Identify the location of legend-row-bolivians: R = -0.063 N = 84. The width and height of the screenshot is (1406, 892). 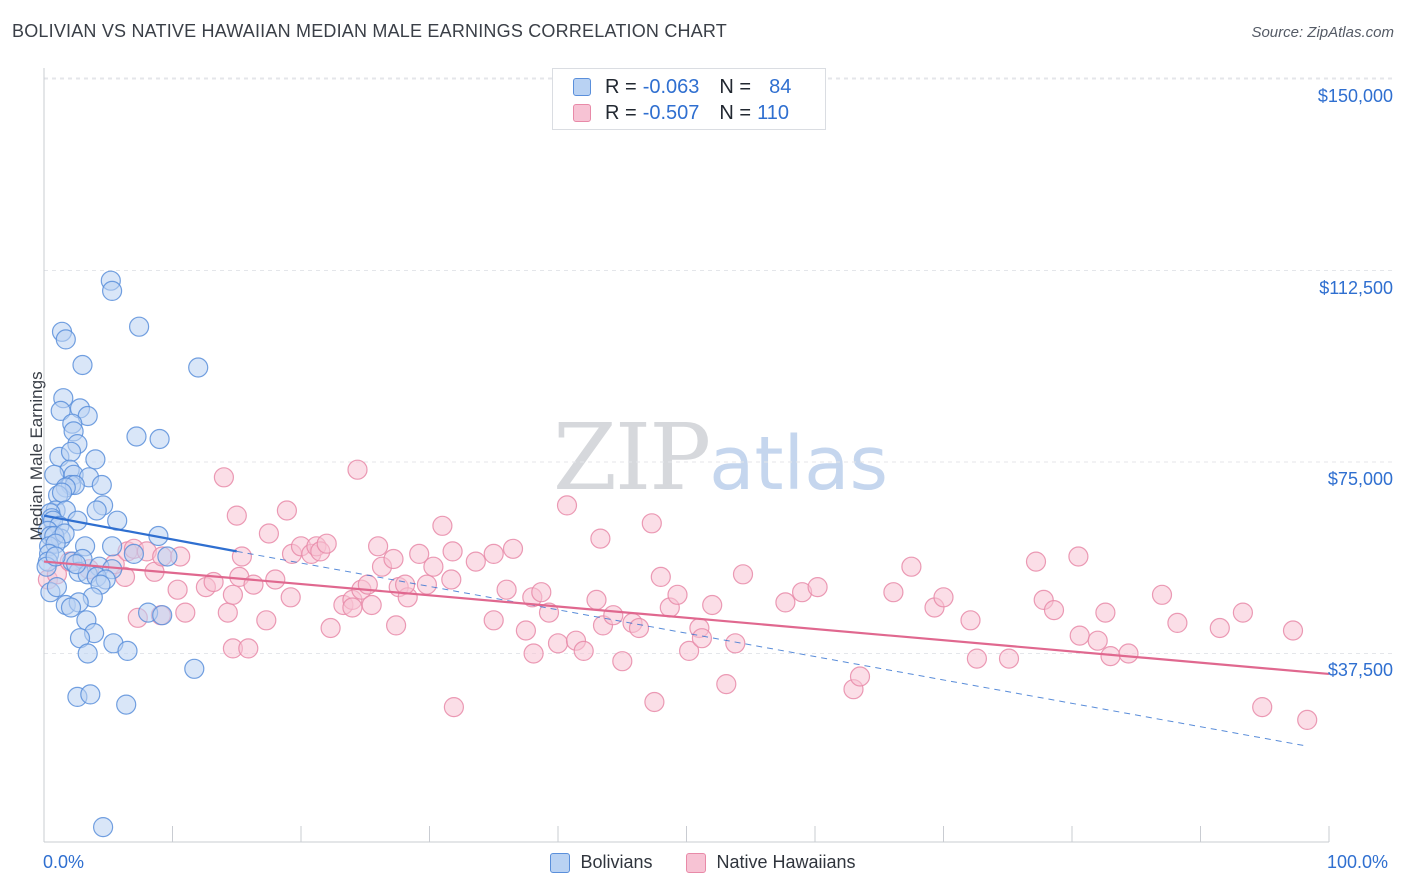
(682, 87).